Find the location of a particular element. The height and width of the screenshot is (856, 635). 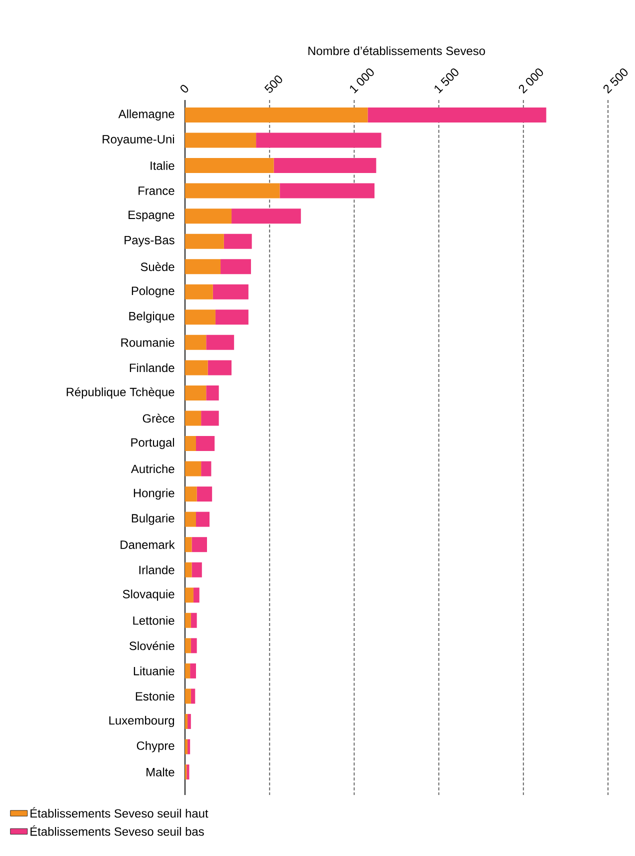

y-tick-label: Hongrie is located at coordinates (154, 494).